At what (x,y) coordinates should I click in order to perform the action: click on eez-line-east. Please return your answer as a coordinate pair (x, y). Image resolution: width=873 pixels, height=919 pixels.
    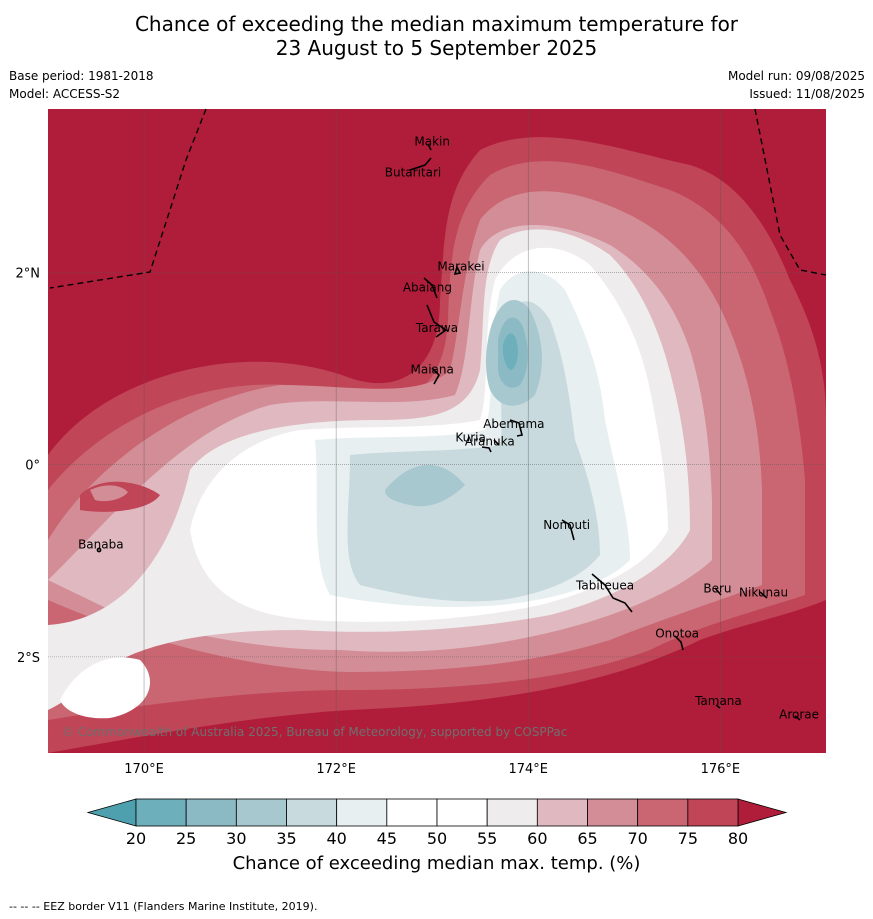
    Looking at the image, I should click on (790, 192).